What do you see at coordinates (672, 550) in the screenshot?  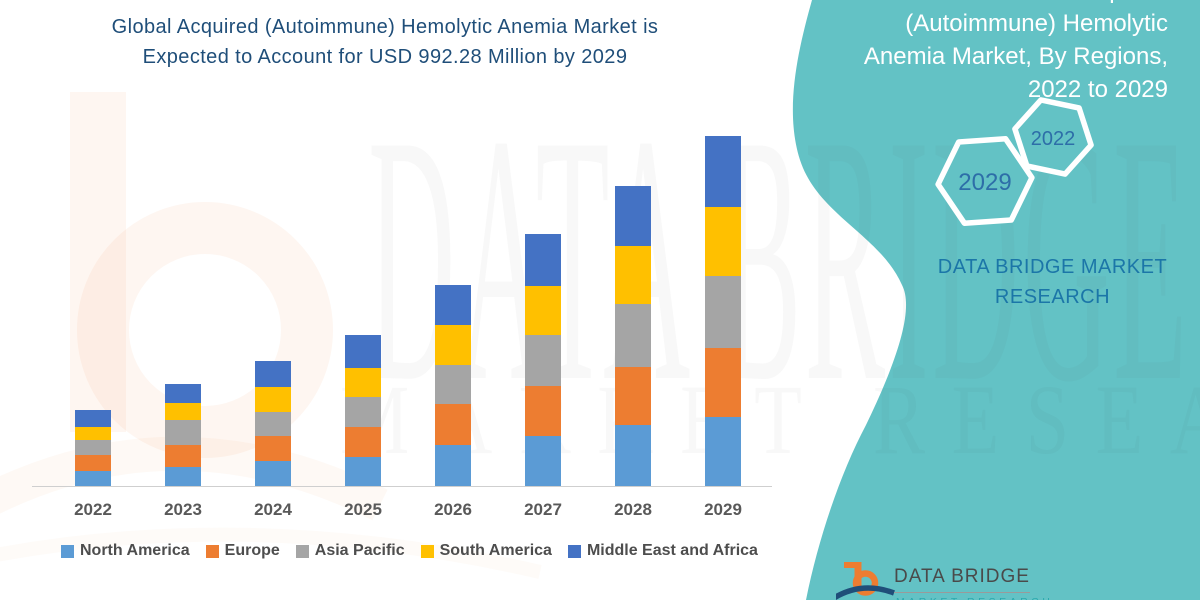 I see `legend-label: Middle East and Africa` at bounding box center [672, 550].